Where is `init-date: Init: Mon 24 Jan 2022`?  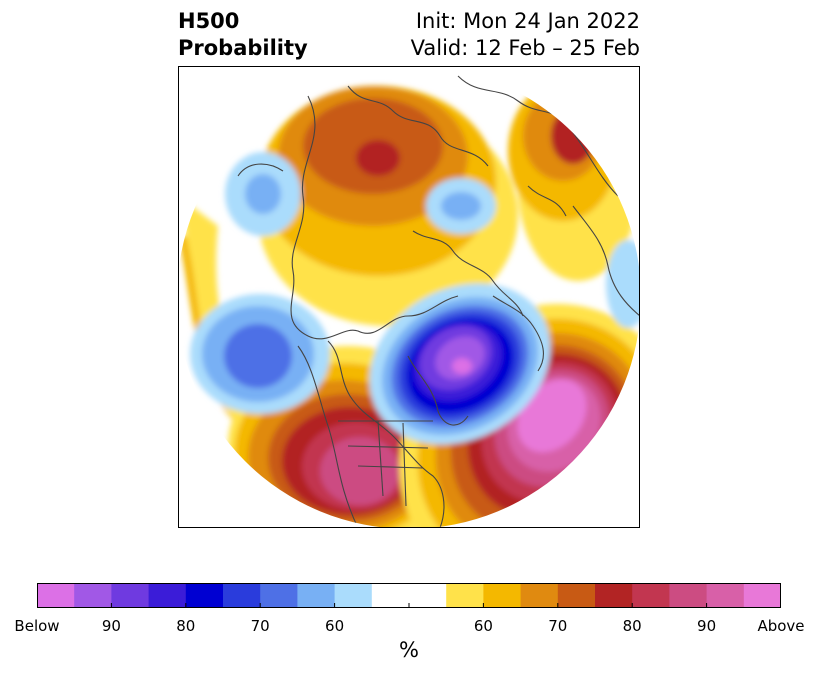
init-date: Init: Mon 24 Jan 2022 is located at coordinates (527, 21).